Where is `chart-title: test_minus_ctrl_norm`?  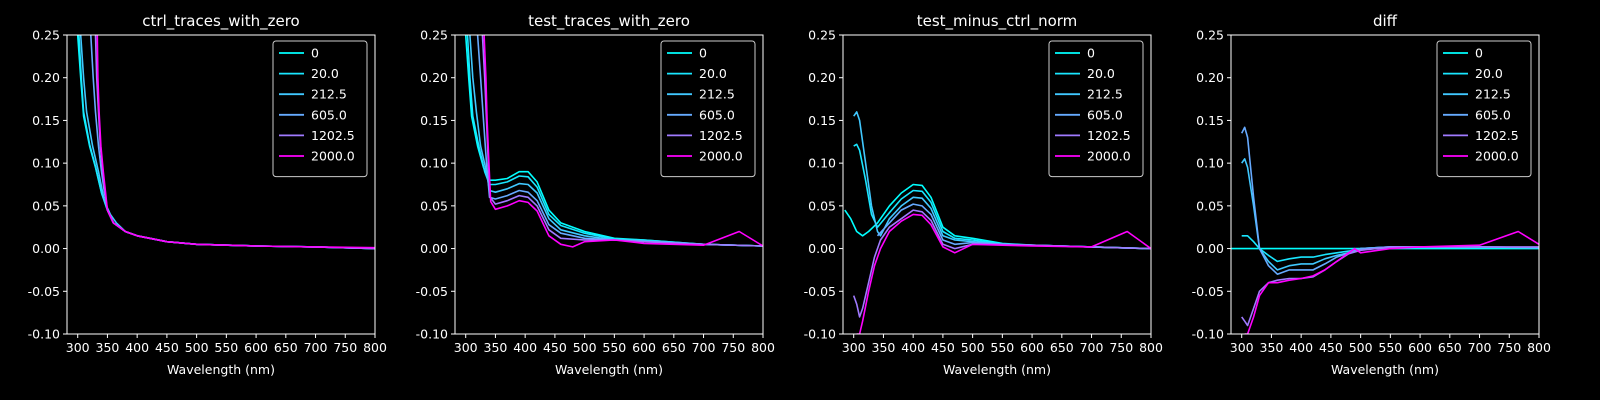
chart-title: test_minus_ctrl_norm is located at coordinates (997, 21).